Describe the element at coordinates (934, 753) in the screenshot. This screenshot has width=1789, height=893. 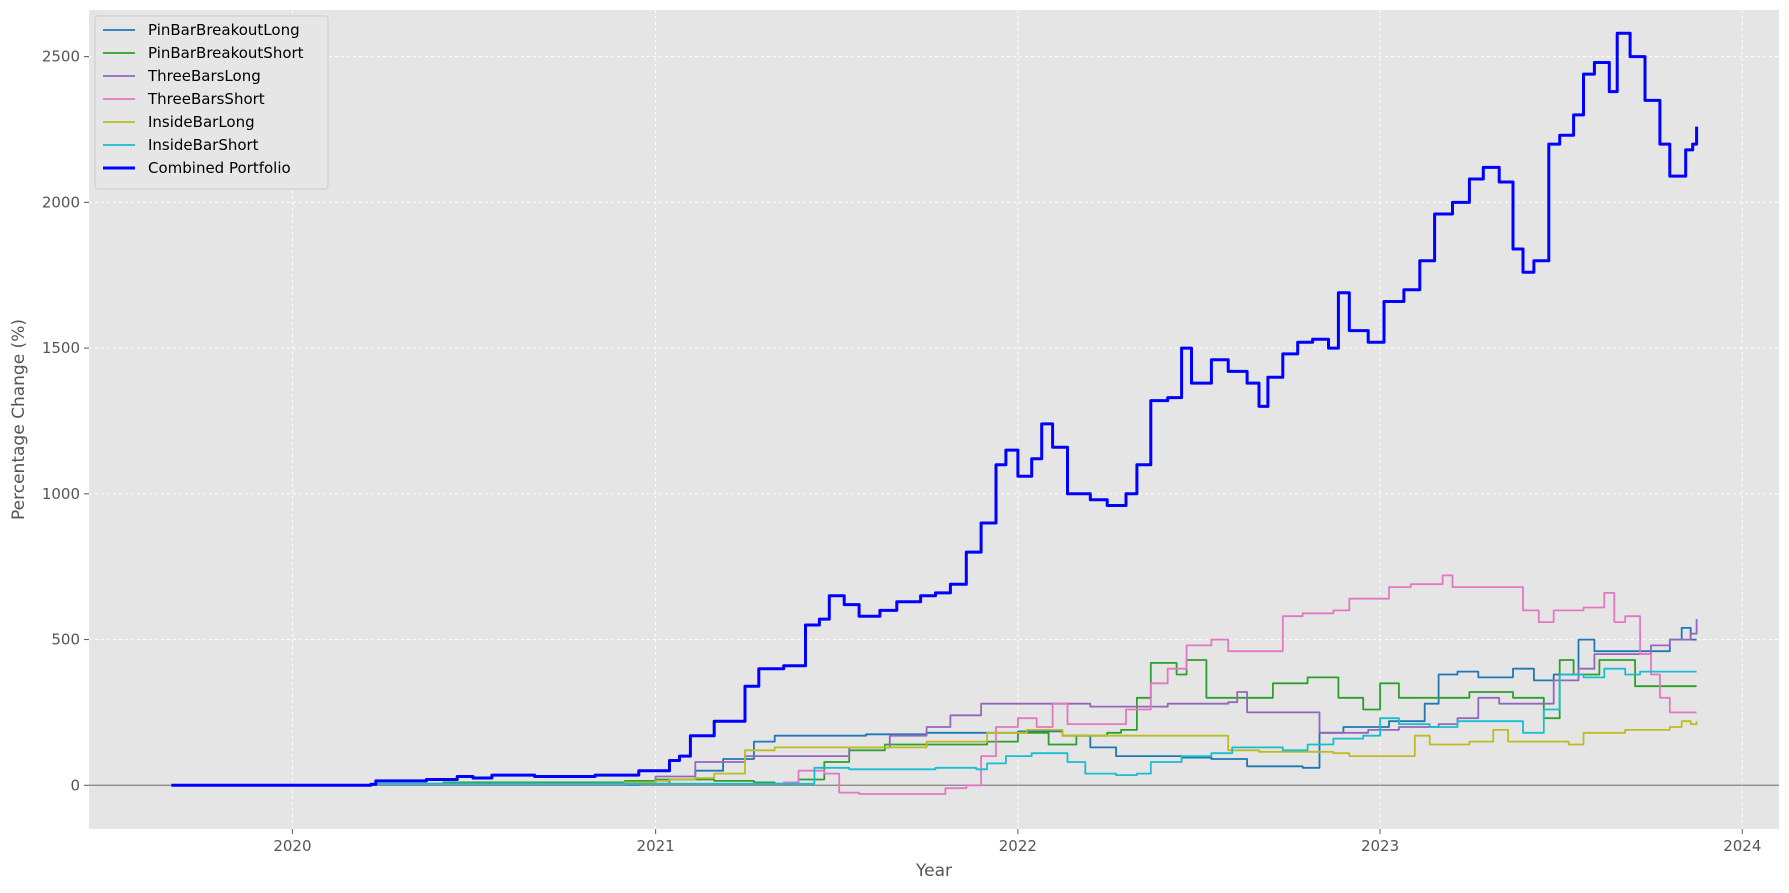
I see `series-line-insidebarlong` at that location.